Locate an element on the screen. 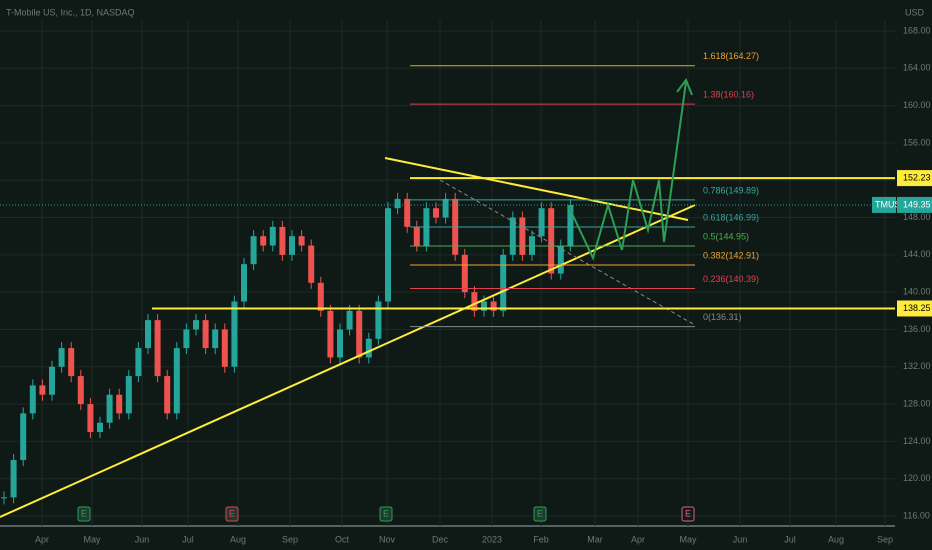 The image size is (932, 550). time-tick-label: Feb is located at coordinates (541, 539).